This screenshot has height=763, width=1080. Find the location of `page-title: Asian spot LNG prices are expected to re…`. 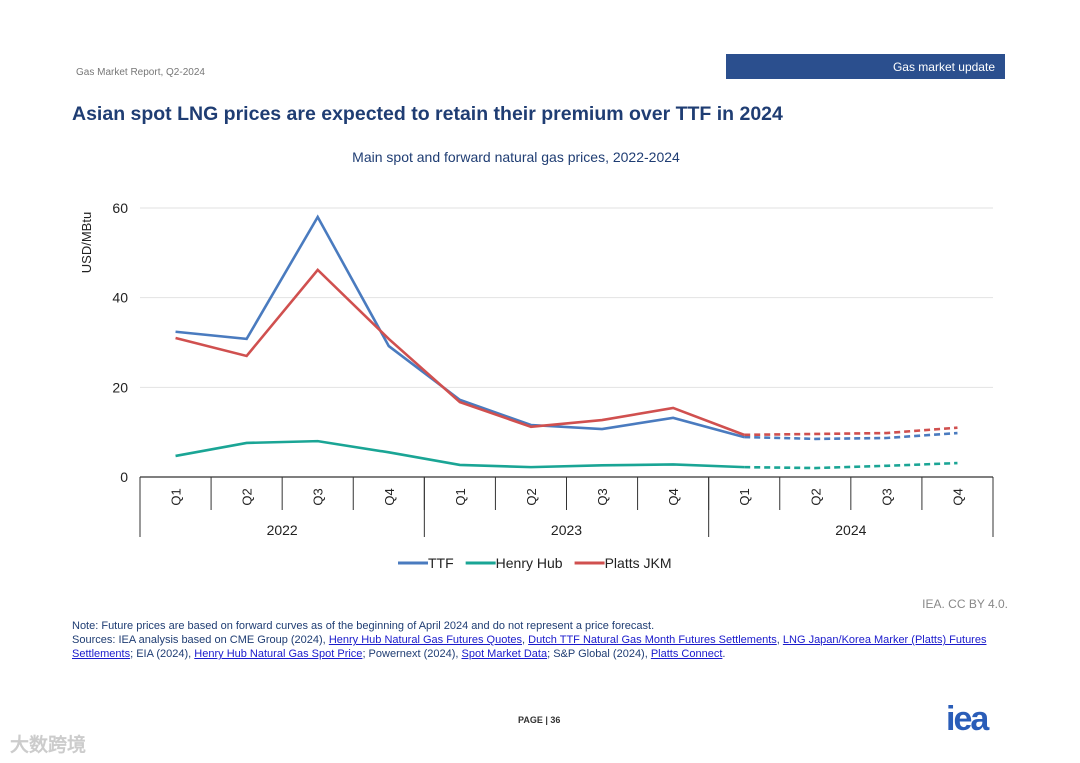

page-title: Asian spot LNG prices are expected to re… is located at coordinates (427, 114).